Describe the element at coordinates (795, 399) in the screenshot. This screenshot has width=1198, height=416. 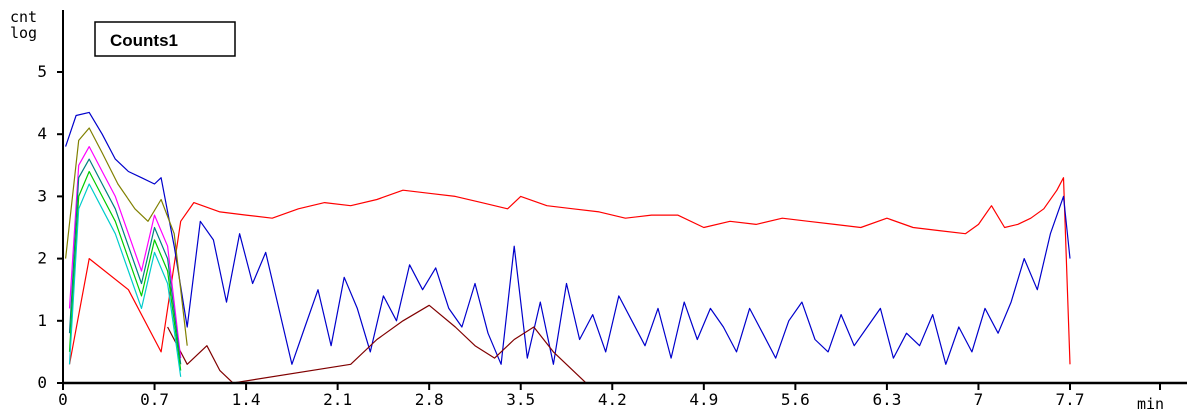
I see `x-tick-label-8: 5.6` at that location.